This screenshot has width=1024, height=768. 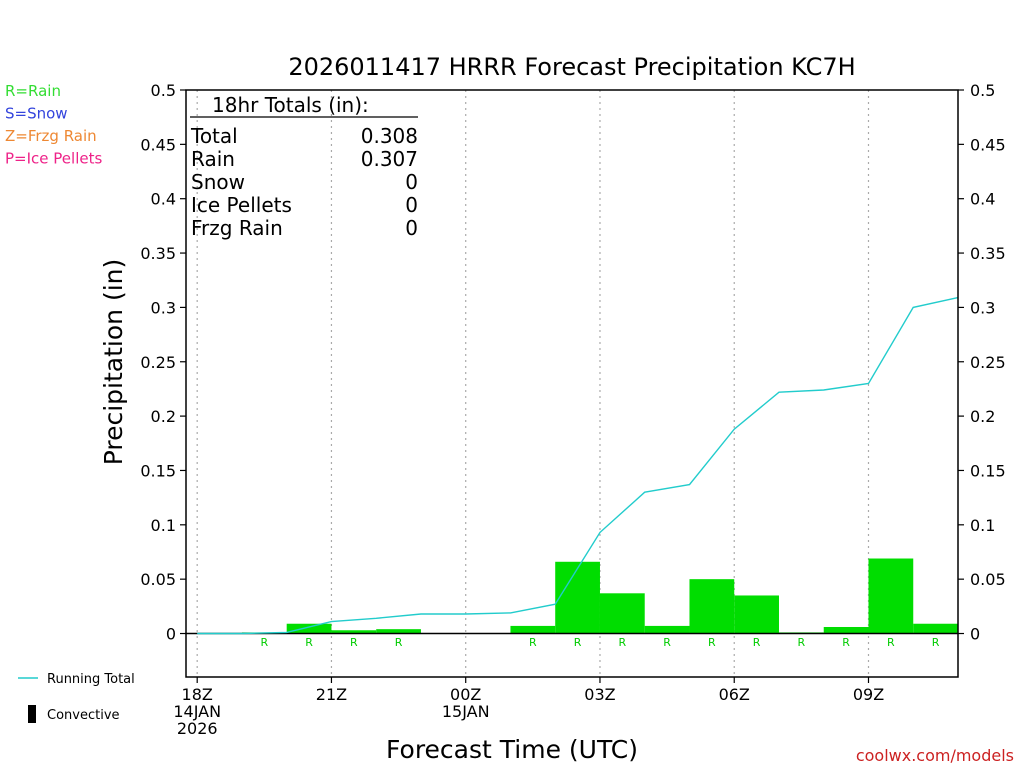 I want to click on ptype-legend-entry: P=Ice Pellets, so click(x=53, y=159).